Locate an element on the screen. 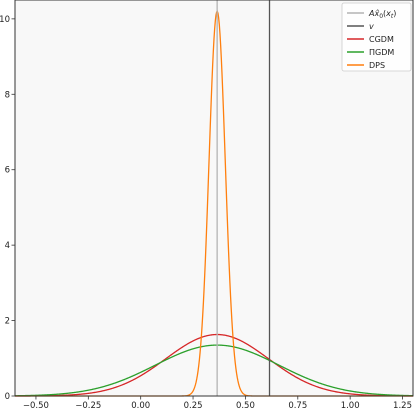  x-tick-label: −0.50 is located at coordinates (36, 405).